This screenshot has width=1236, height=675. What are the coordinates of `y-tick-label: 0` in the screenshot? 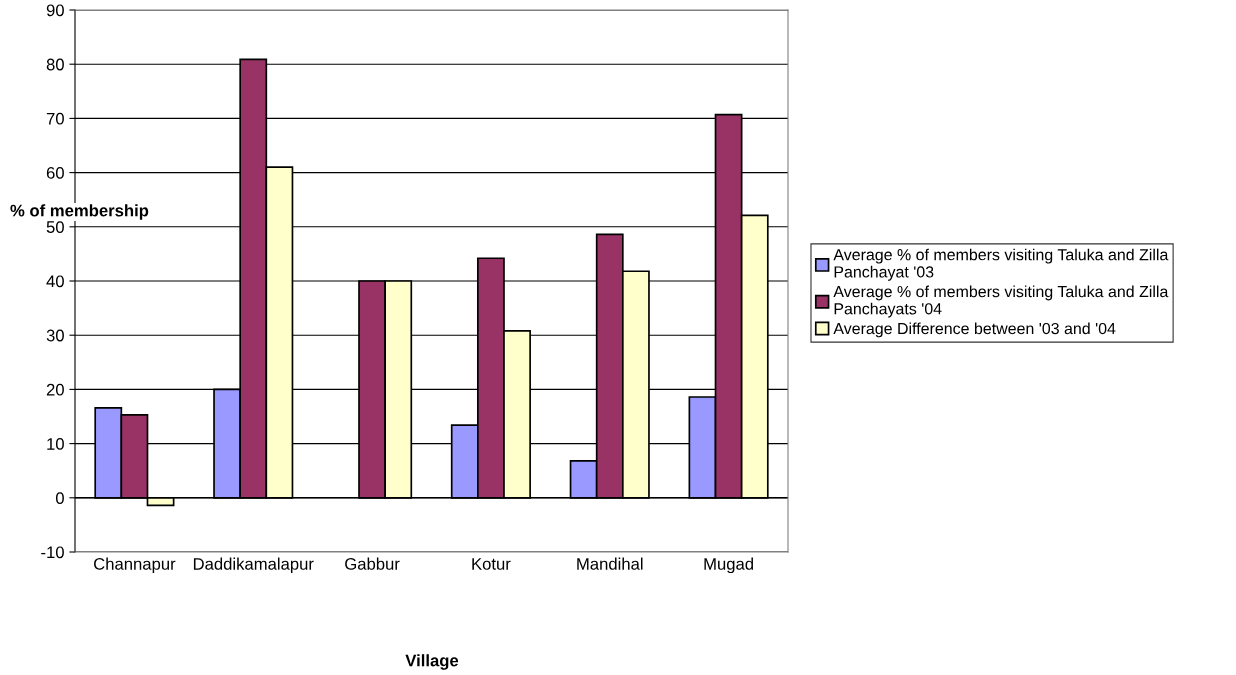 It's located at (59, 498).